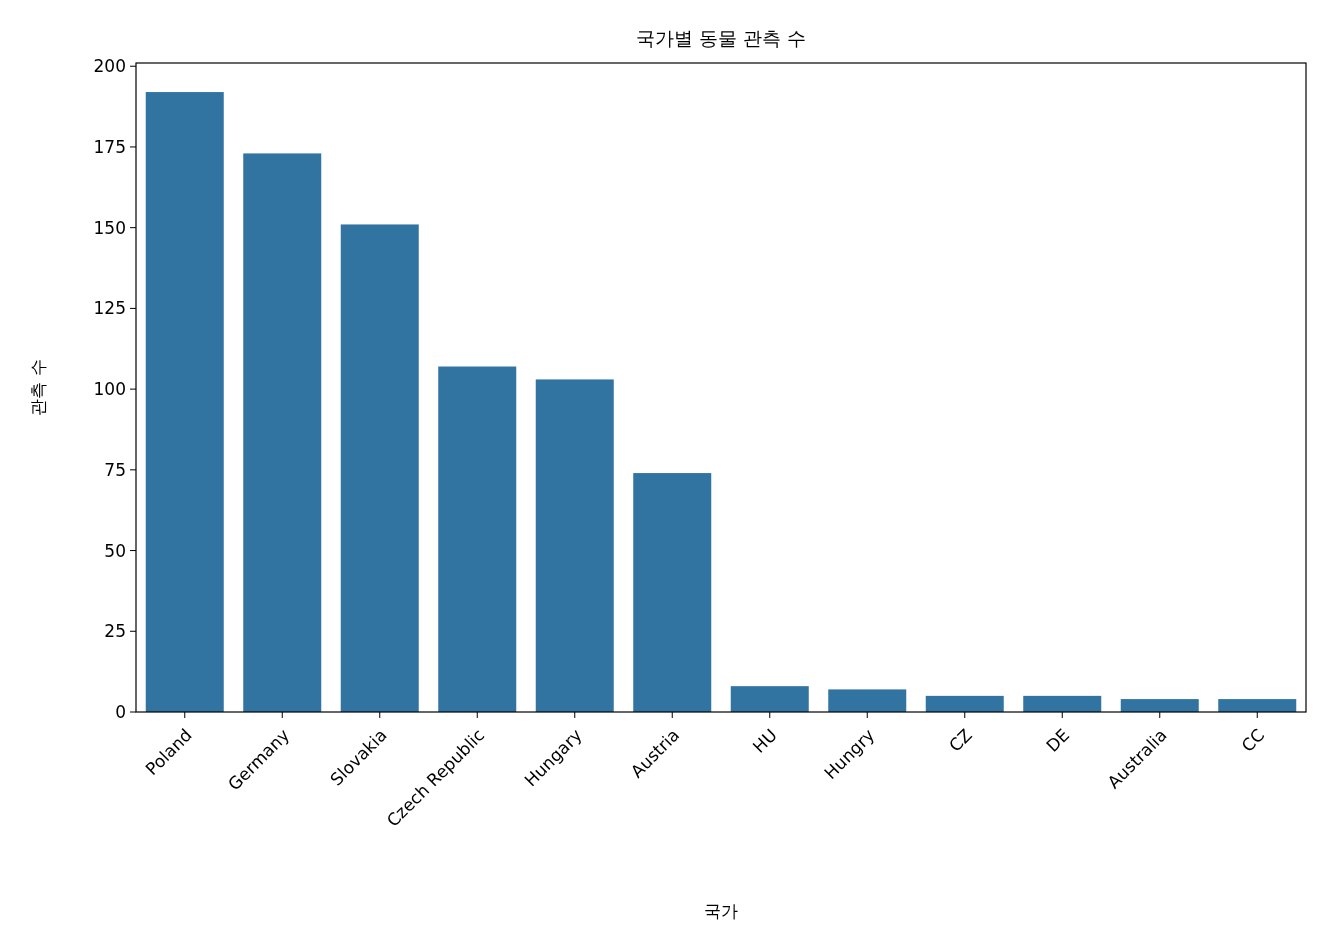 Image resolution: width=1324 pixels, height=947 pixels. What do you see at coordinates (109, 227) in the screenshot?
I see `y-tick-label: 150` at bounding box center [109, 227].